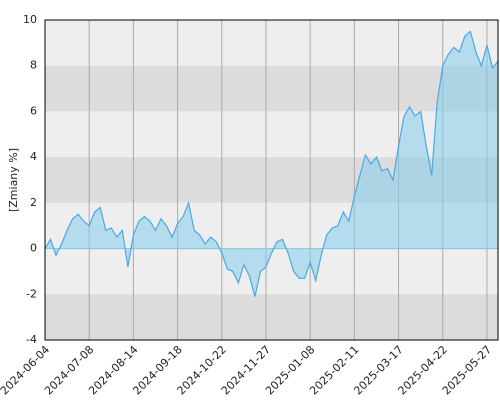 The image size is (500, 404). Describe the element at coordinates (33, 156) in the screenshot. I see `y-tick-label: 4` at that location.